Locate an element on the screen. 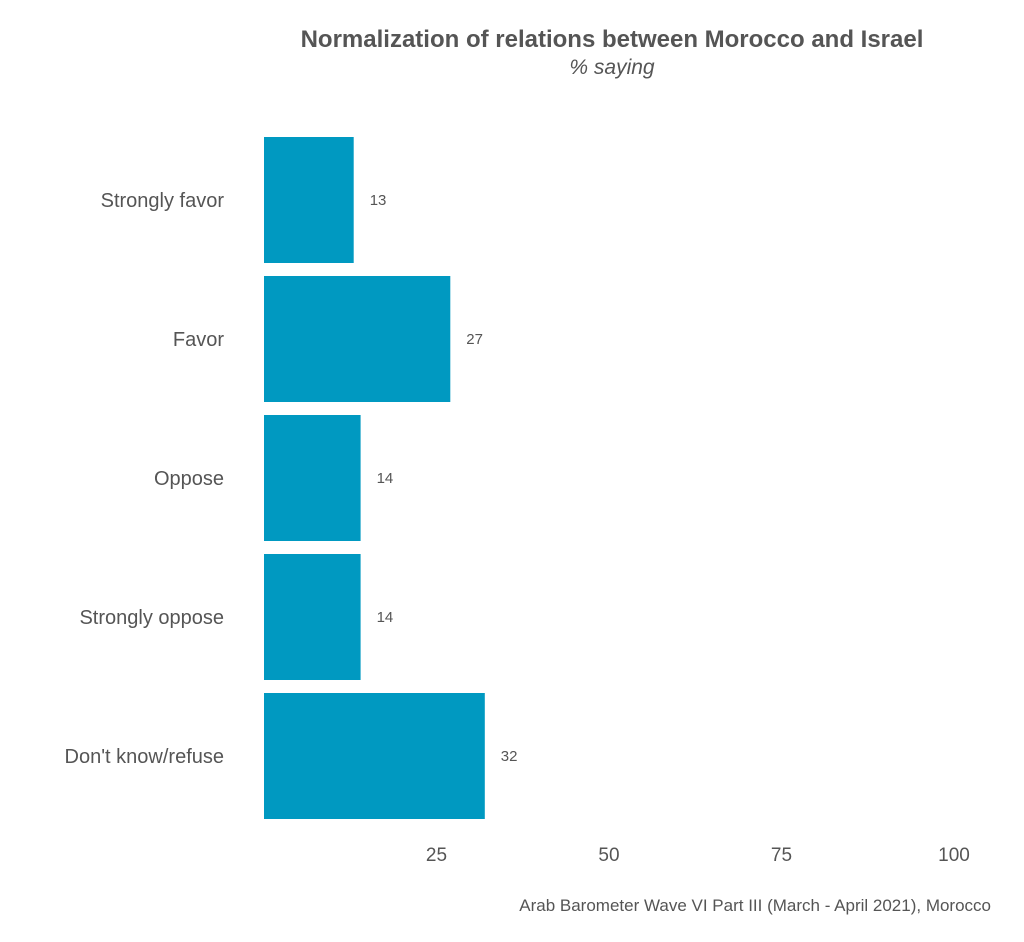  category-label: Oppose is located at coordinates (189, 479).